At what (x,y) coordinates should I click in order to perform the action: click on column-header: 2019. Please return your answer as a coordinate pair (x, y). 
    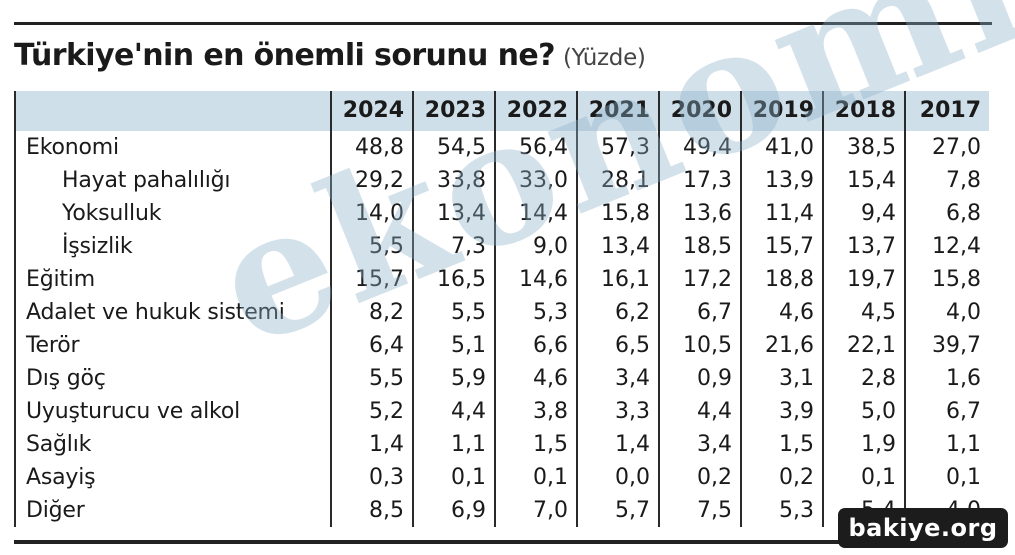
    Looking at the image, I should click on (781, 111).